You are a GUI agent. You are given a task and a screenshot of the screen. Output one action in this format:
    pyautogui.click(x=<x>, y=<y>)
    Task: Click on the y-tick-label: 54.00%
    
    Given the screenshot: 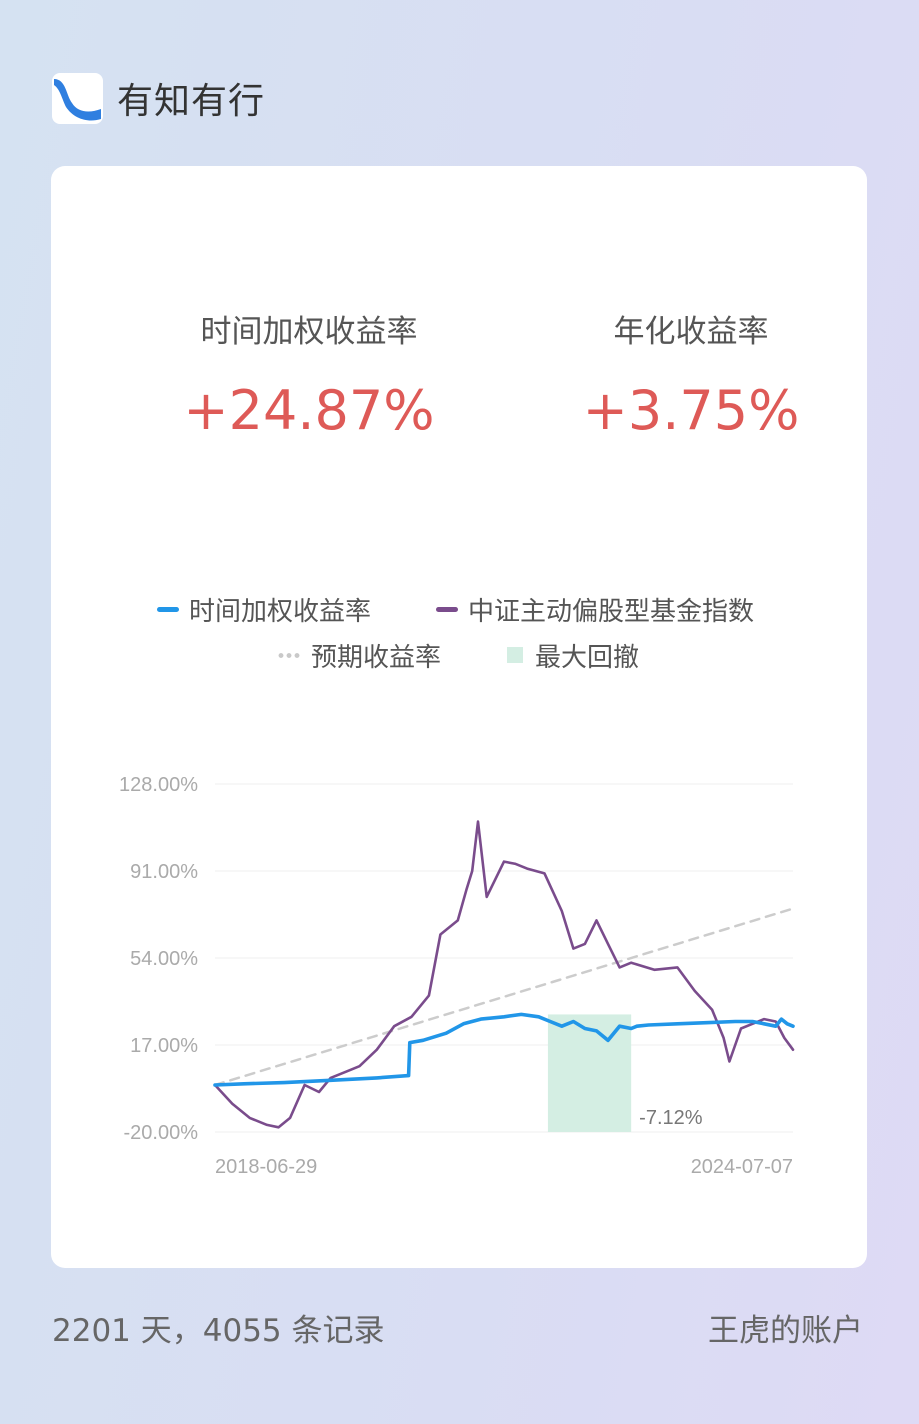 What is the action you would take?
    pyautogui.click(x=164, y=959)
    